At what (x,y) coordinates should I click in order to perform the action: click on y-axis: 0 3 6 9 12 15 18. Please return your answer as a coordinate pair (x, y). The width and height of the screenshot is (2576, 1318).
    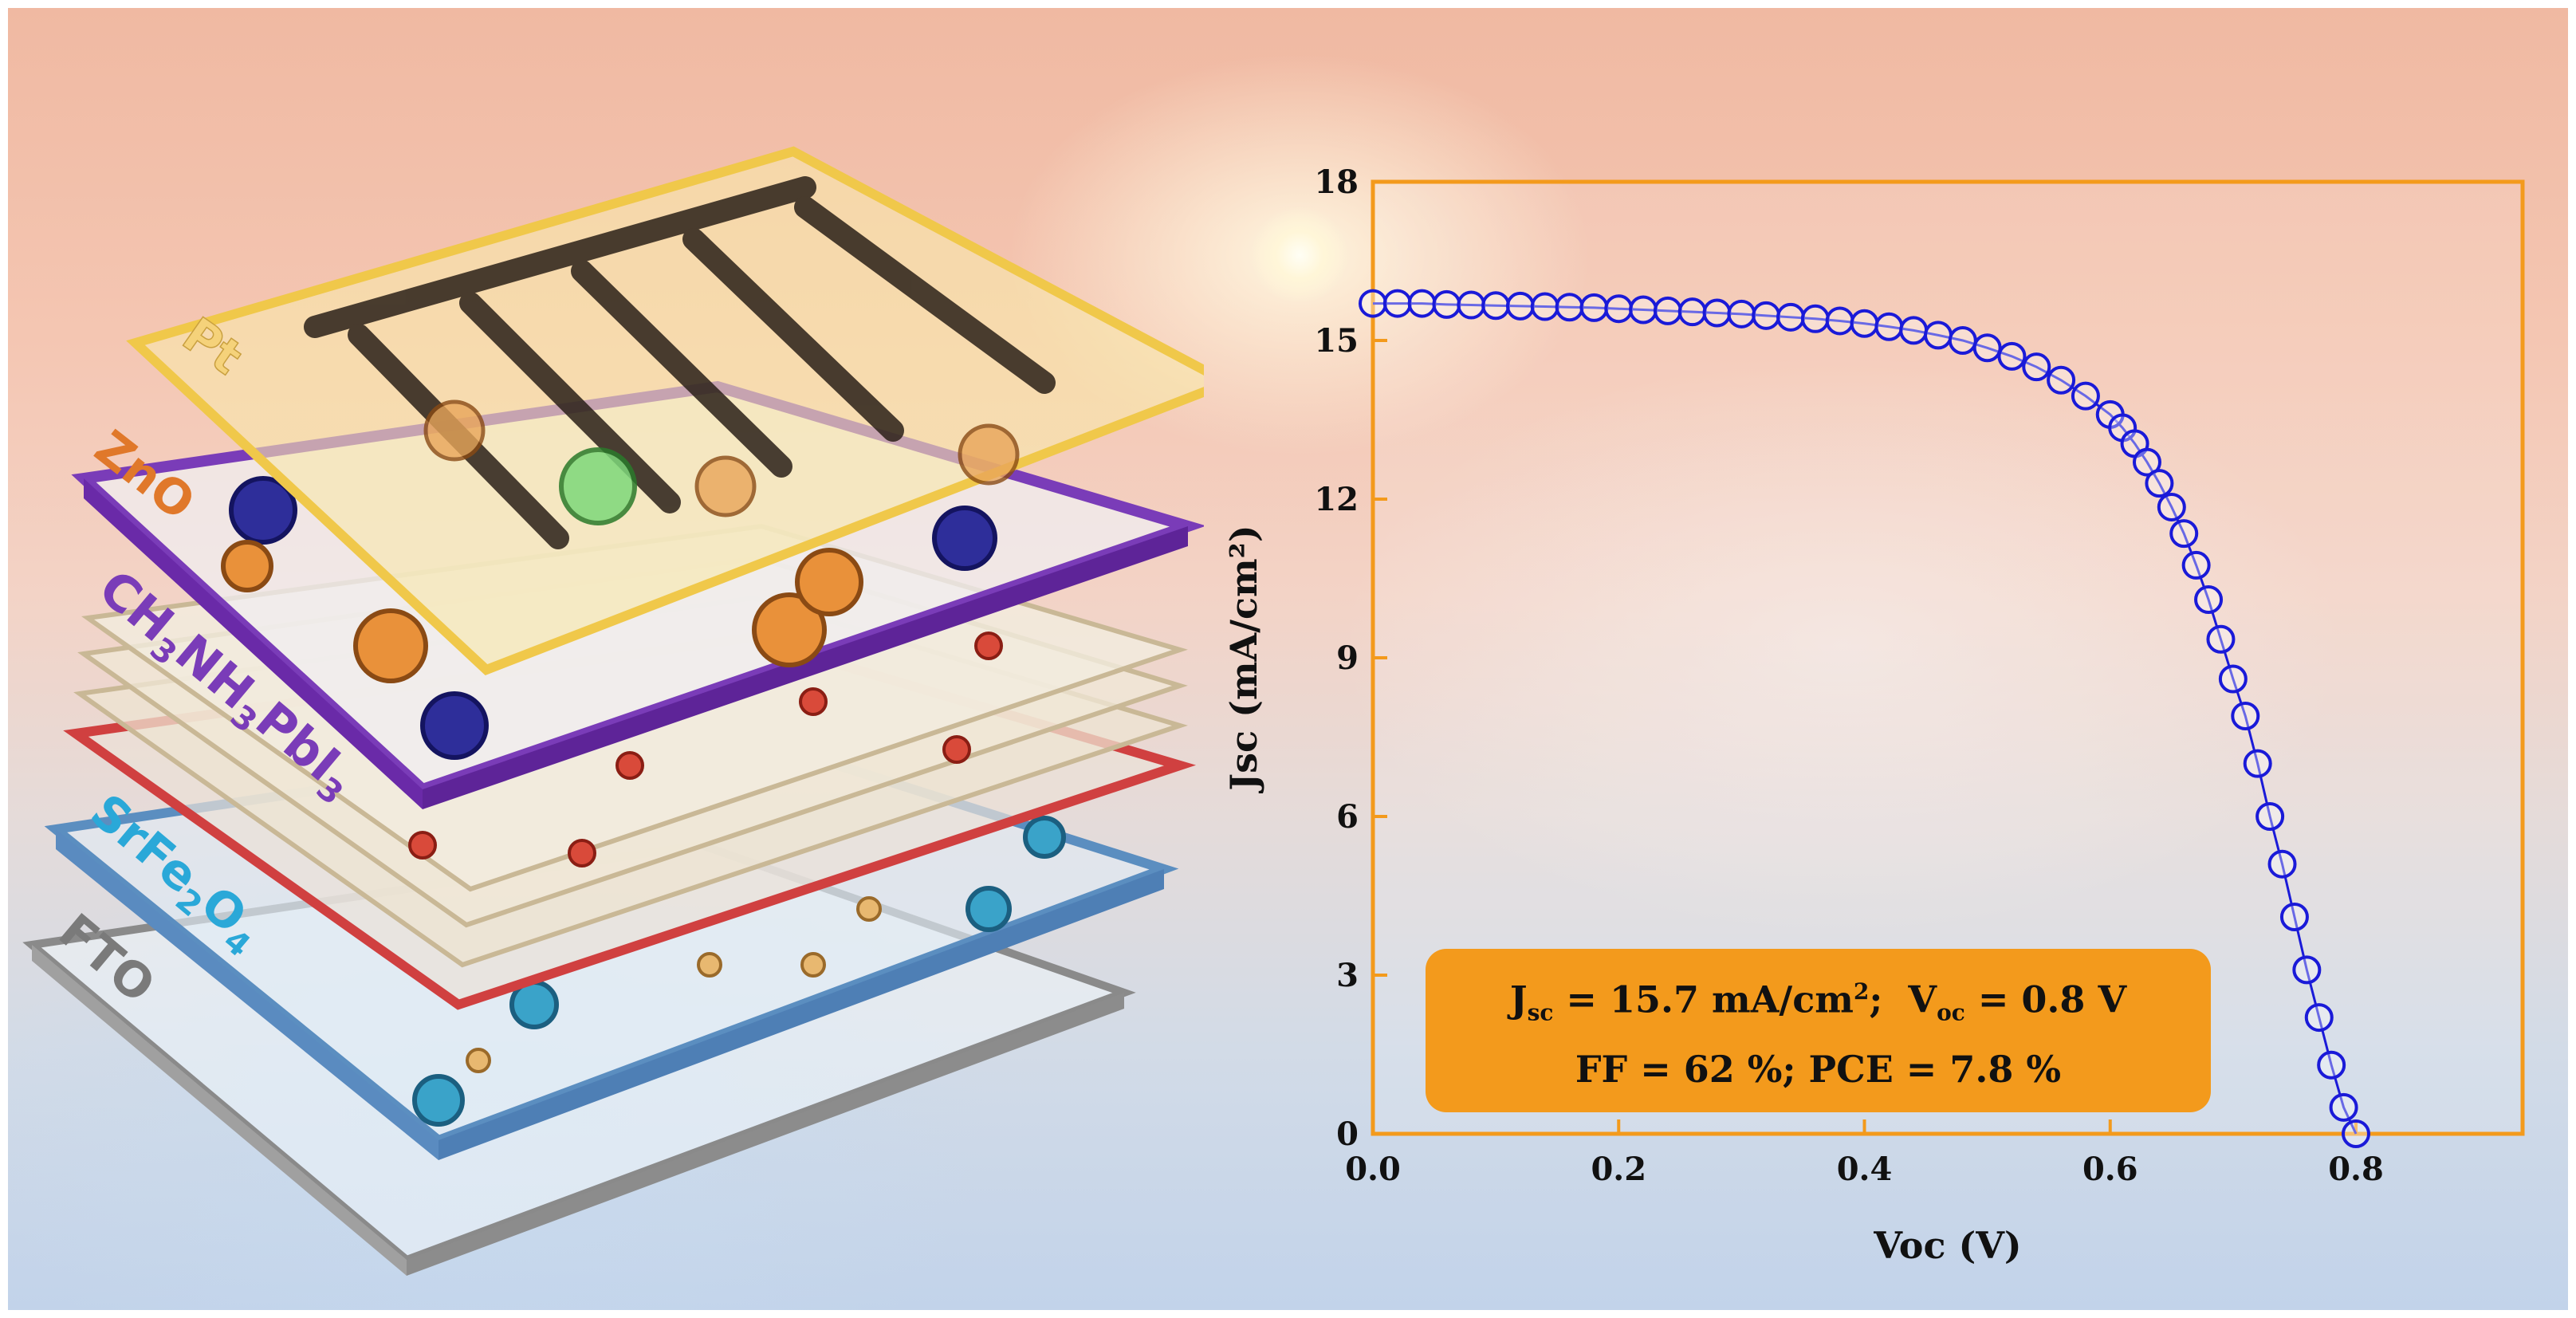
    Looking at the image, I should click on (1351, 658).